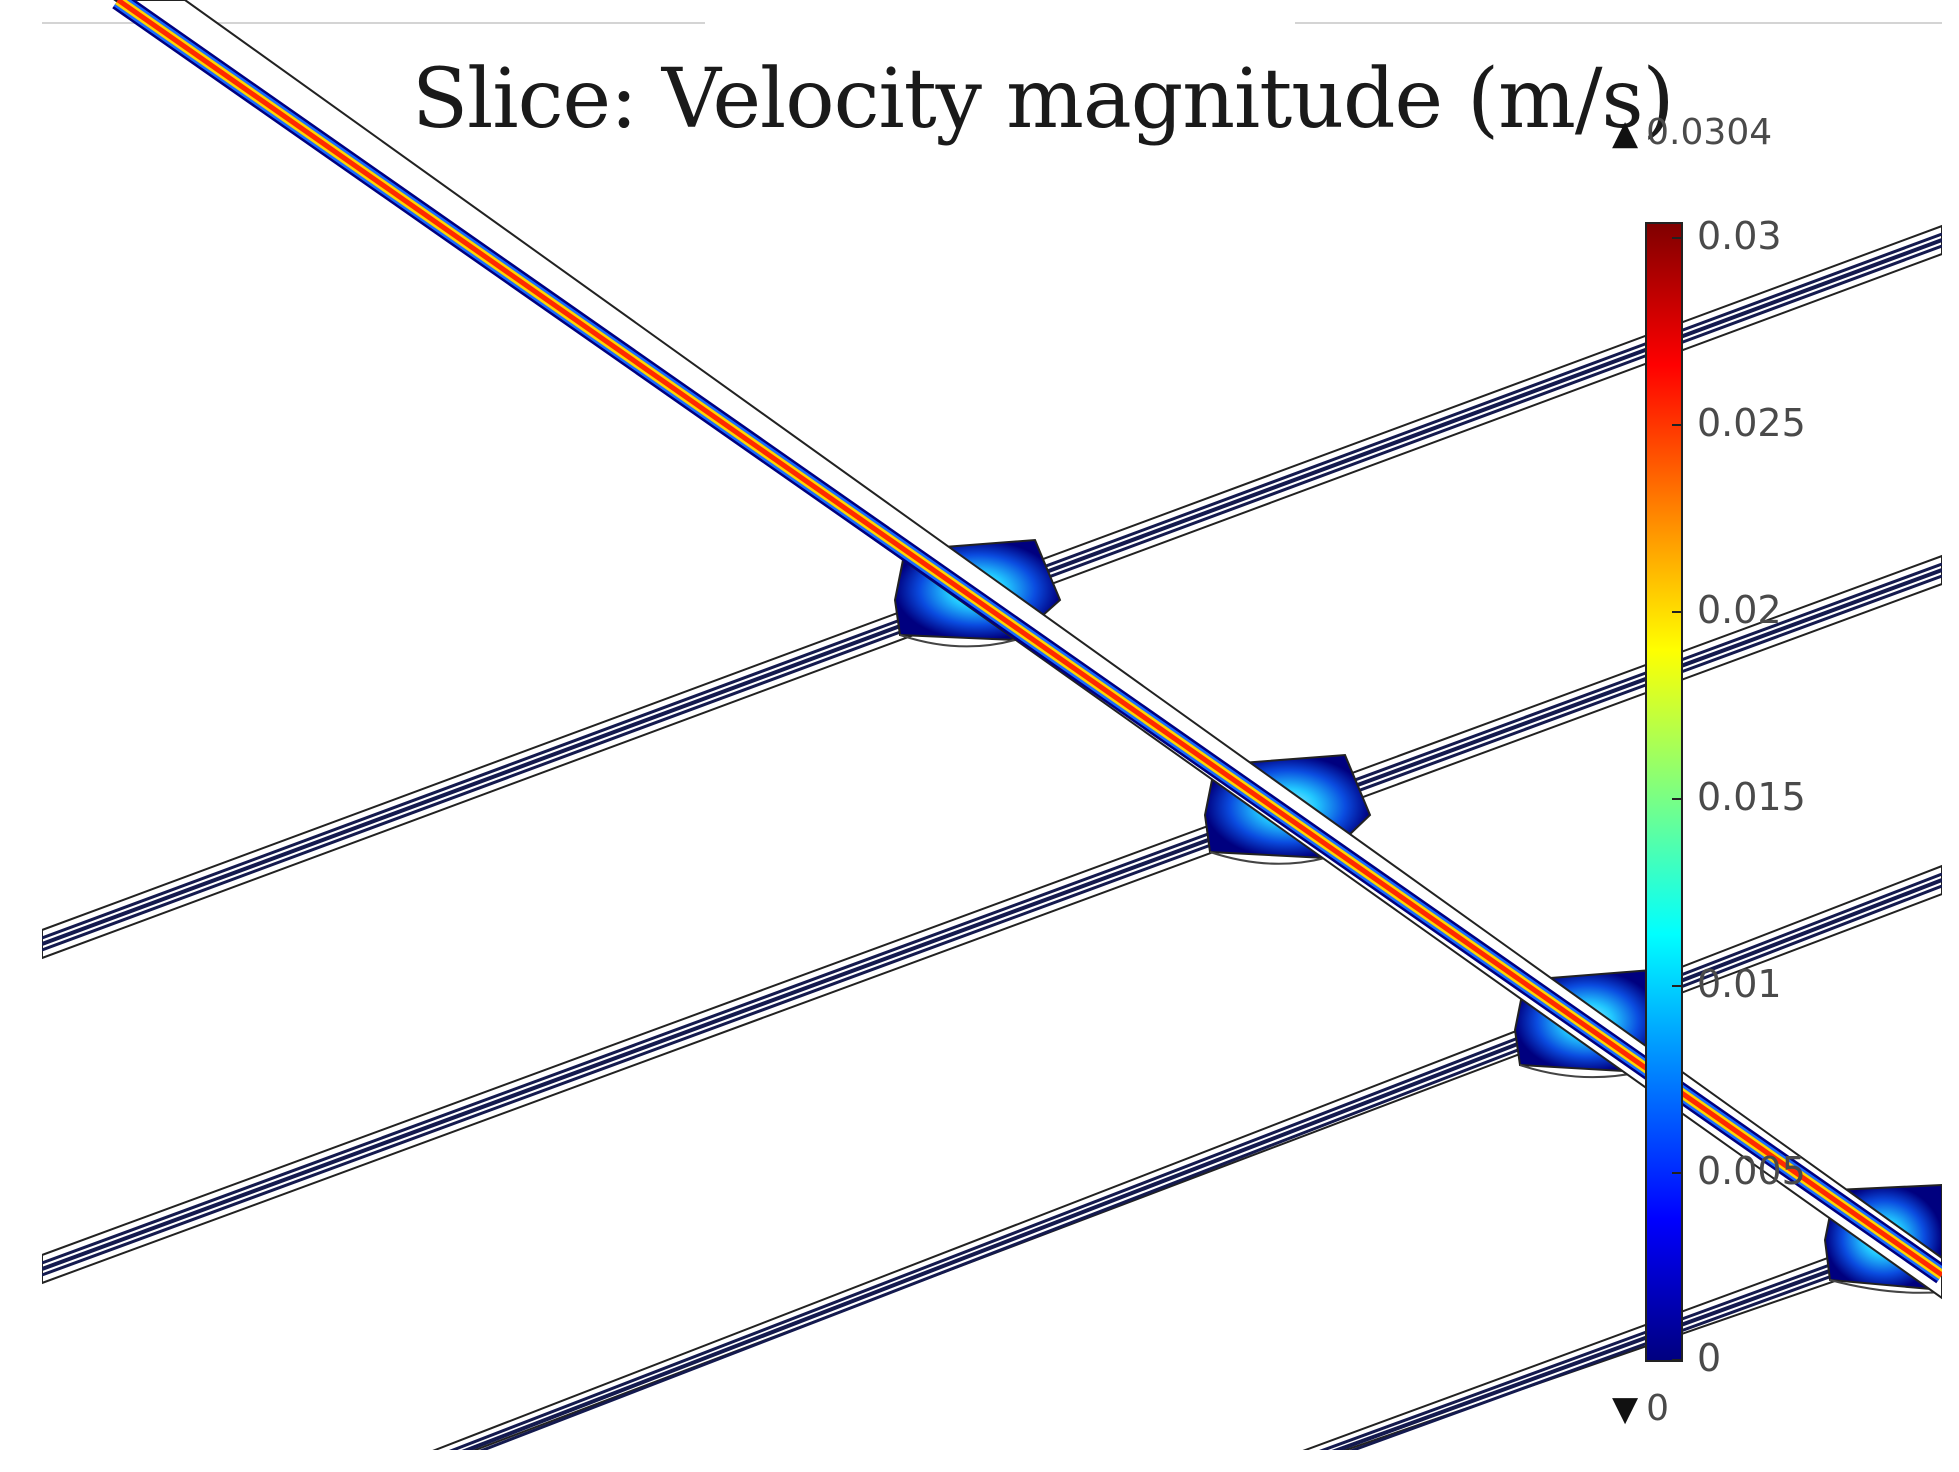  What do you see at coordinates (1625, 133) in the screenshot?
I see `triangle-up-icon: ▲` at bounding box center [1625, 133].